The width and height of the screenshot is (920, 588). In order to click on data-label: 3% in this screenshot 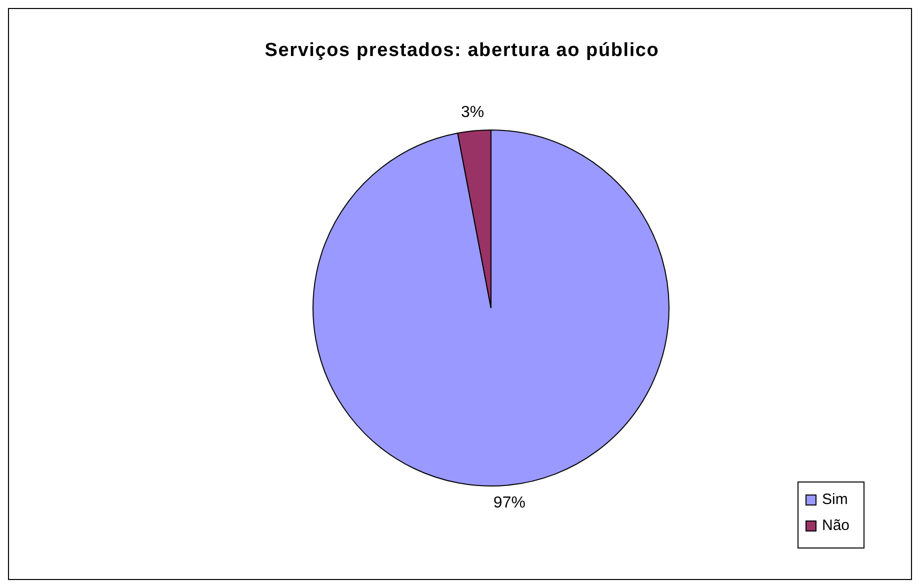, I will do `click(472, 113)`.